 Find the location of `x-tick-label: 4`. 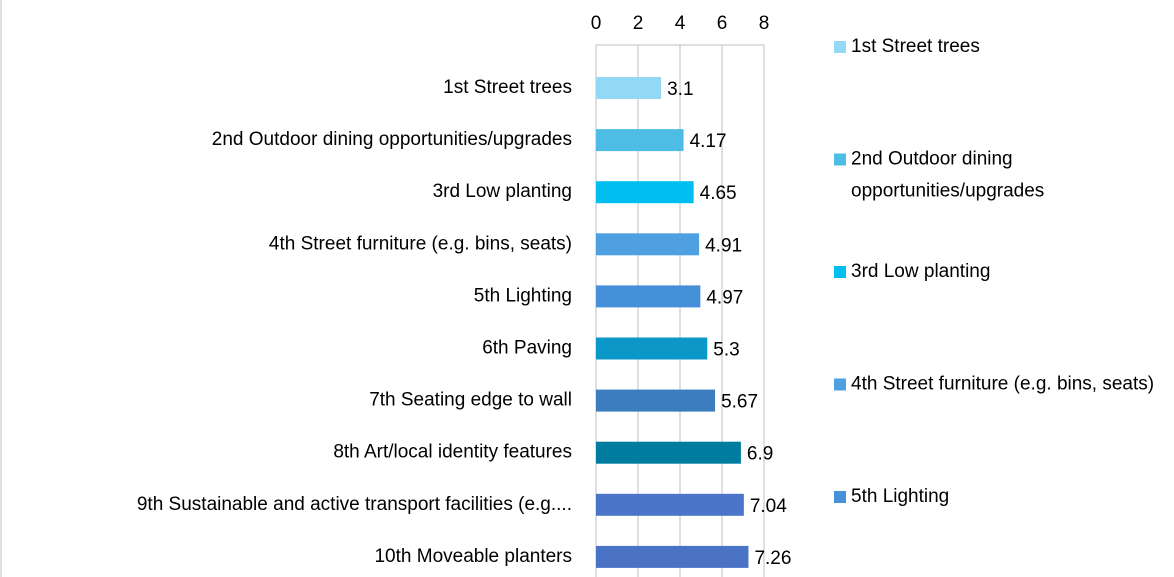

x-tick-label: 4 is located at coordinates (680, 23).